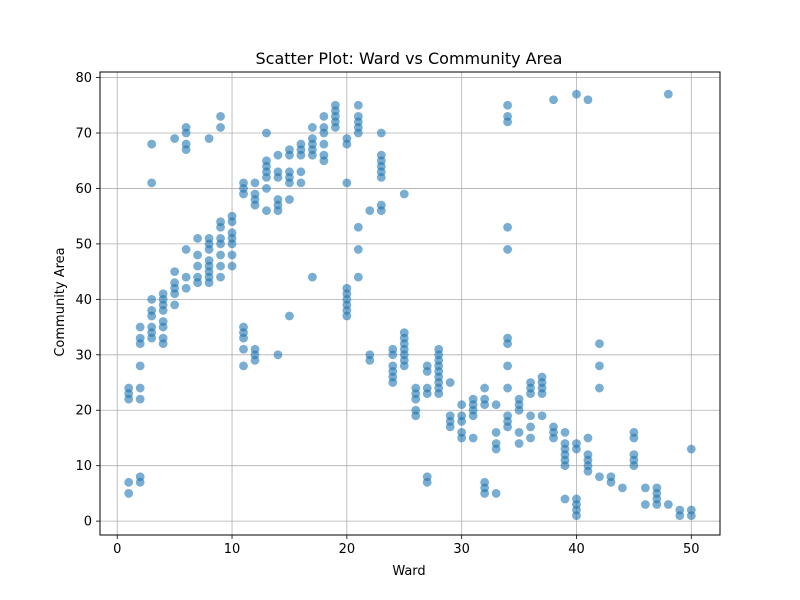  I want to click on y-axis-label: Community Area, so click(60, 301).